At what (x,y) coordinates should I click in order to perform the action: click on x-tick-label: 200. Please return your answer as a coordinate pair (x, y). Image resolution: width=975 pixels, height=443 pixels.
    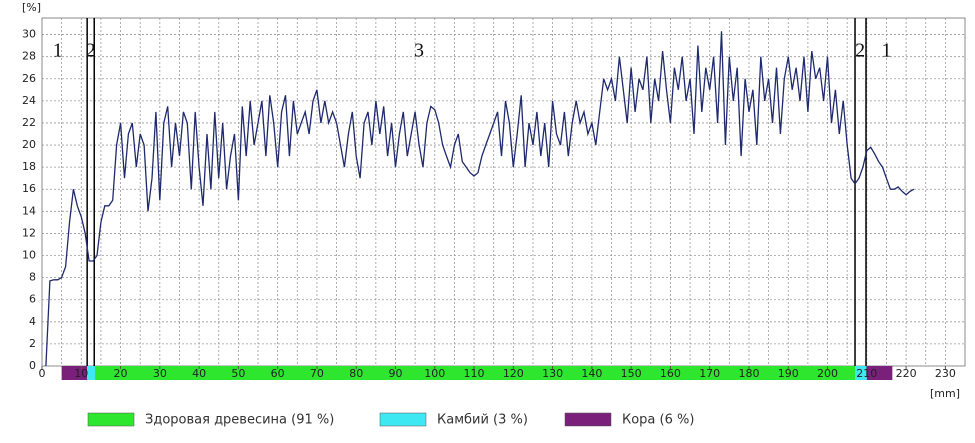
    Looking at the image, I should click on (827, 373).